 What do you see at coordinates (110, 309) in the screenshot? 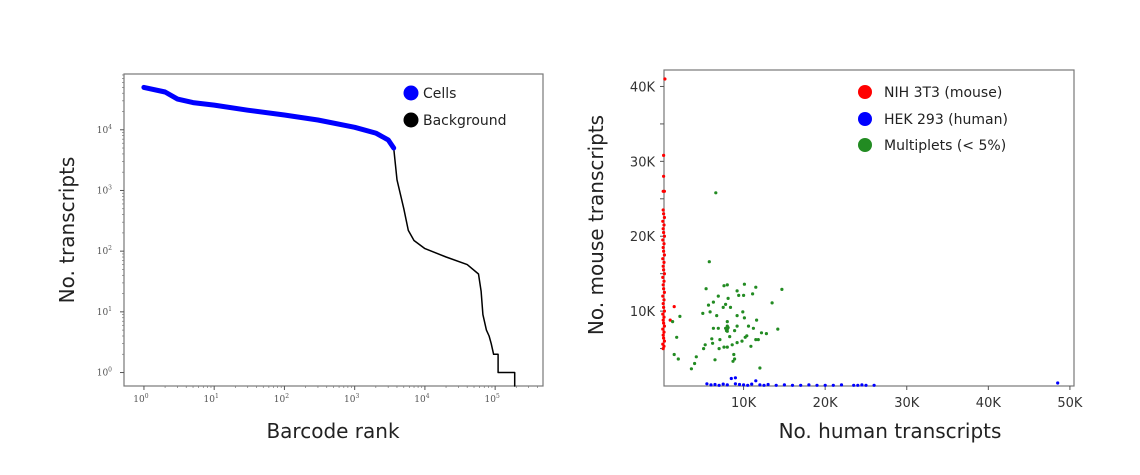
I see `y-tick-exponent: 1` at bounding box center [110, 309].